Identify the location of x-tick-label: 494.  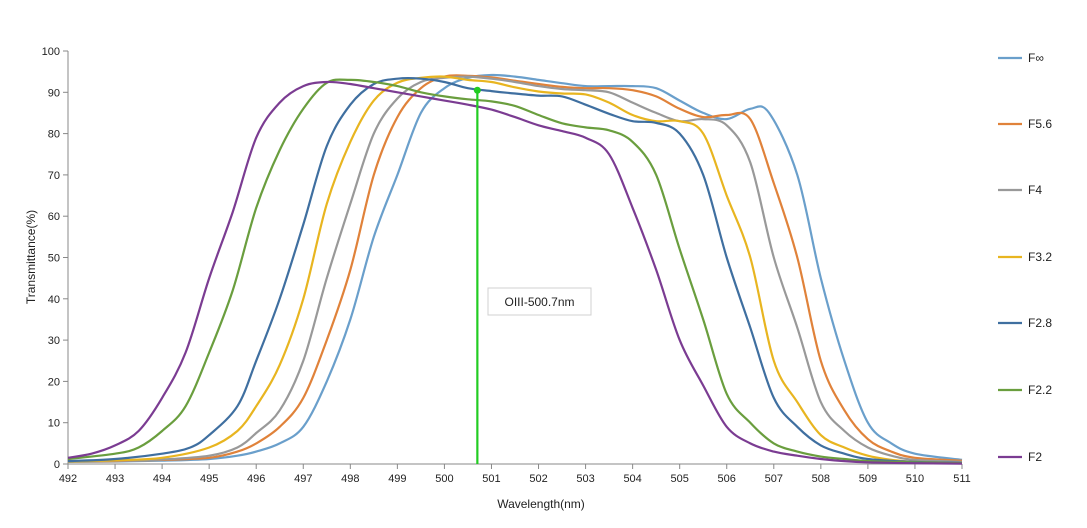
(162, 479).